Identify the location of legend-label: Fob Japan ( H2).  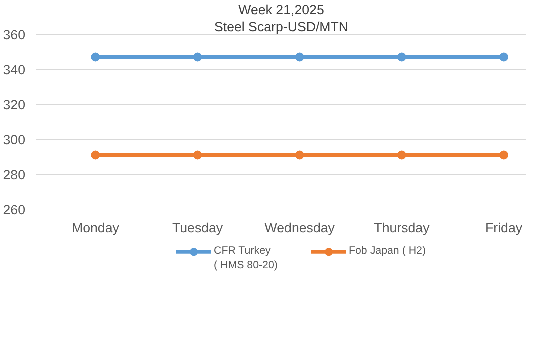
(387, 251).